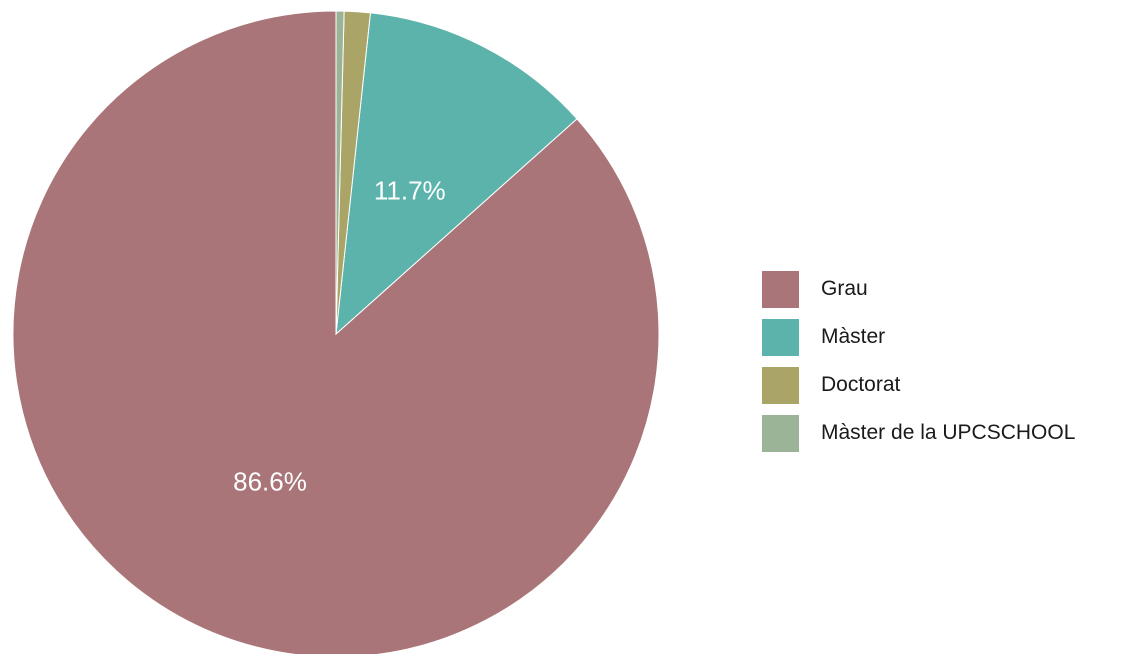 The image size is (1131, 654). Describe the element at coordinates (780, 289) in the screenshot. I see `legend-swatch-grau` at that location.